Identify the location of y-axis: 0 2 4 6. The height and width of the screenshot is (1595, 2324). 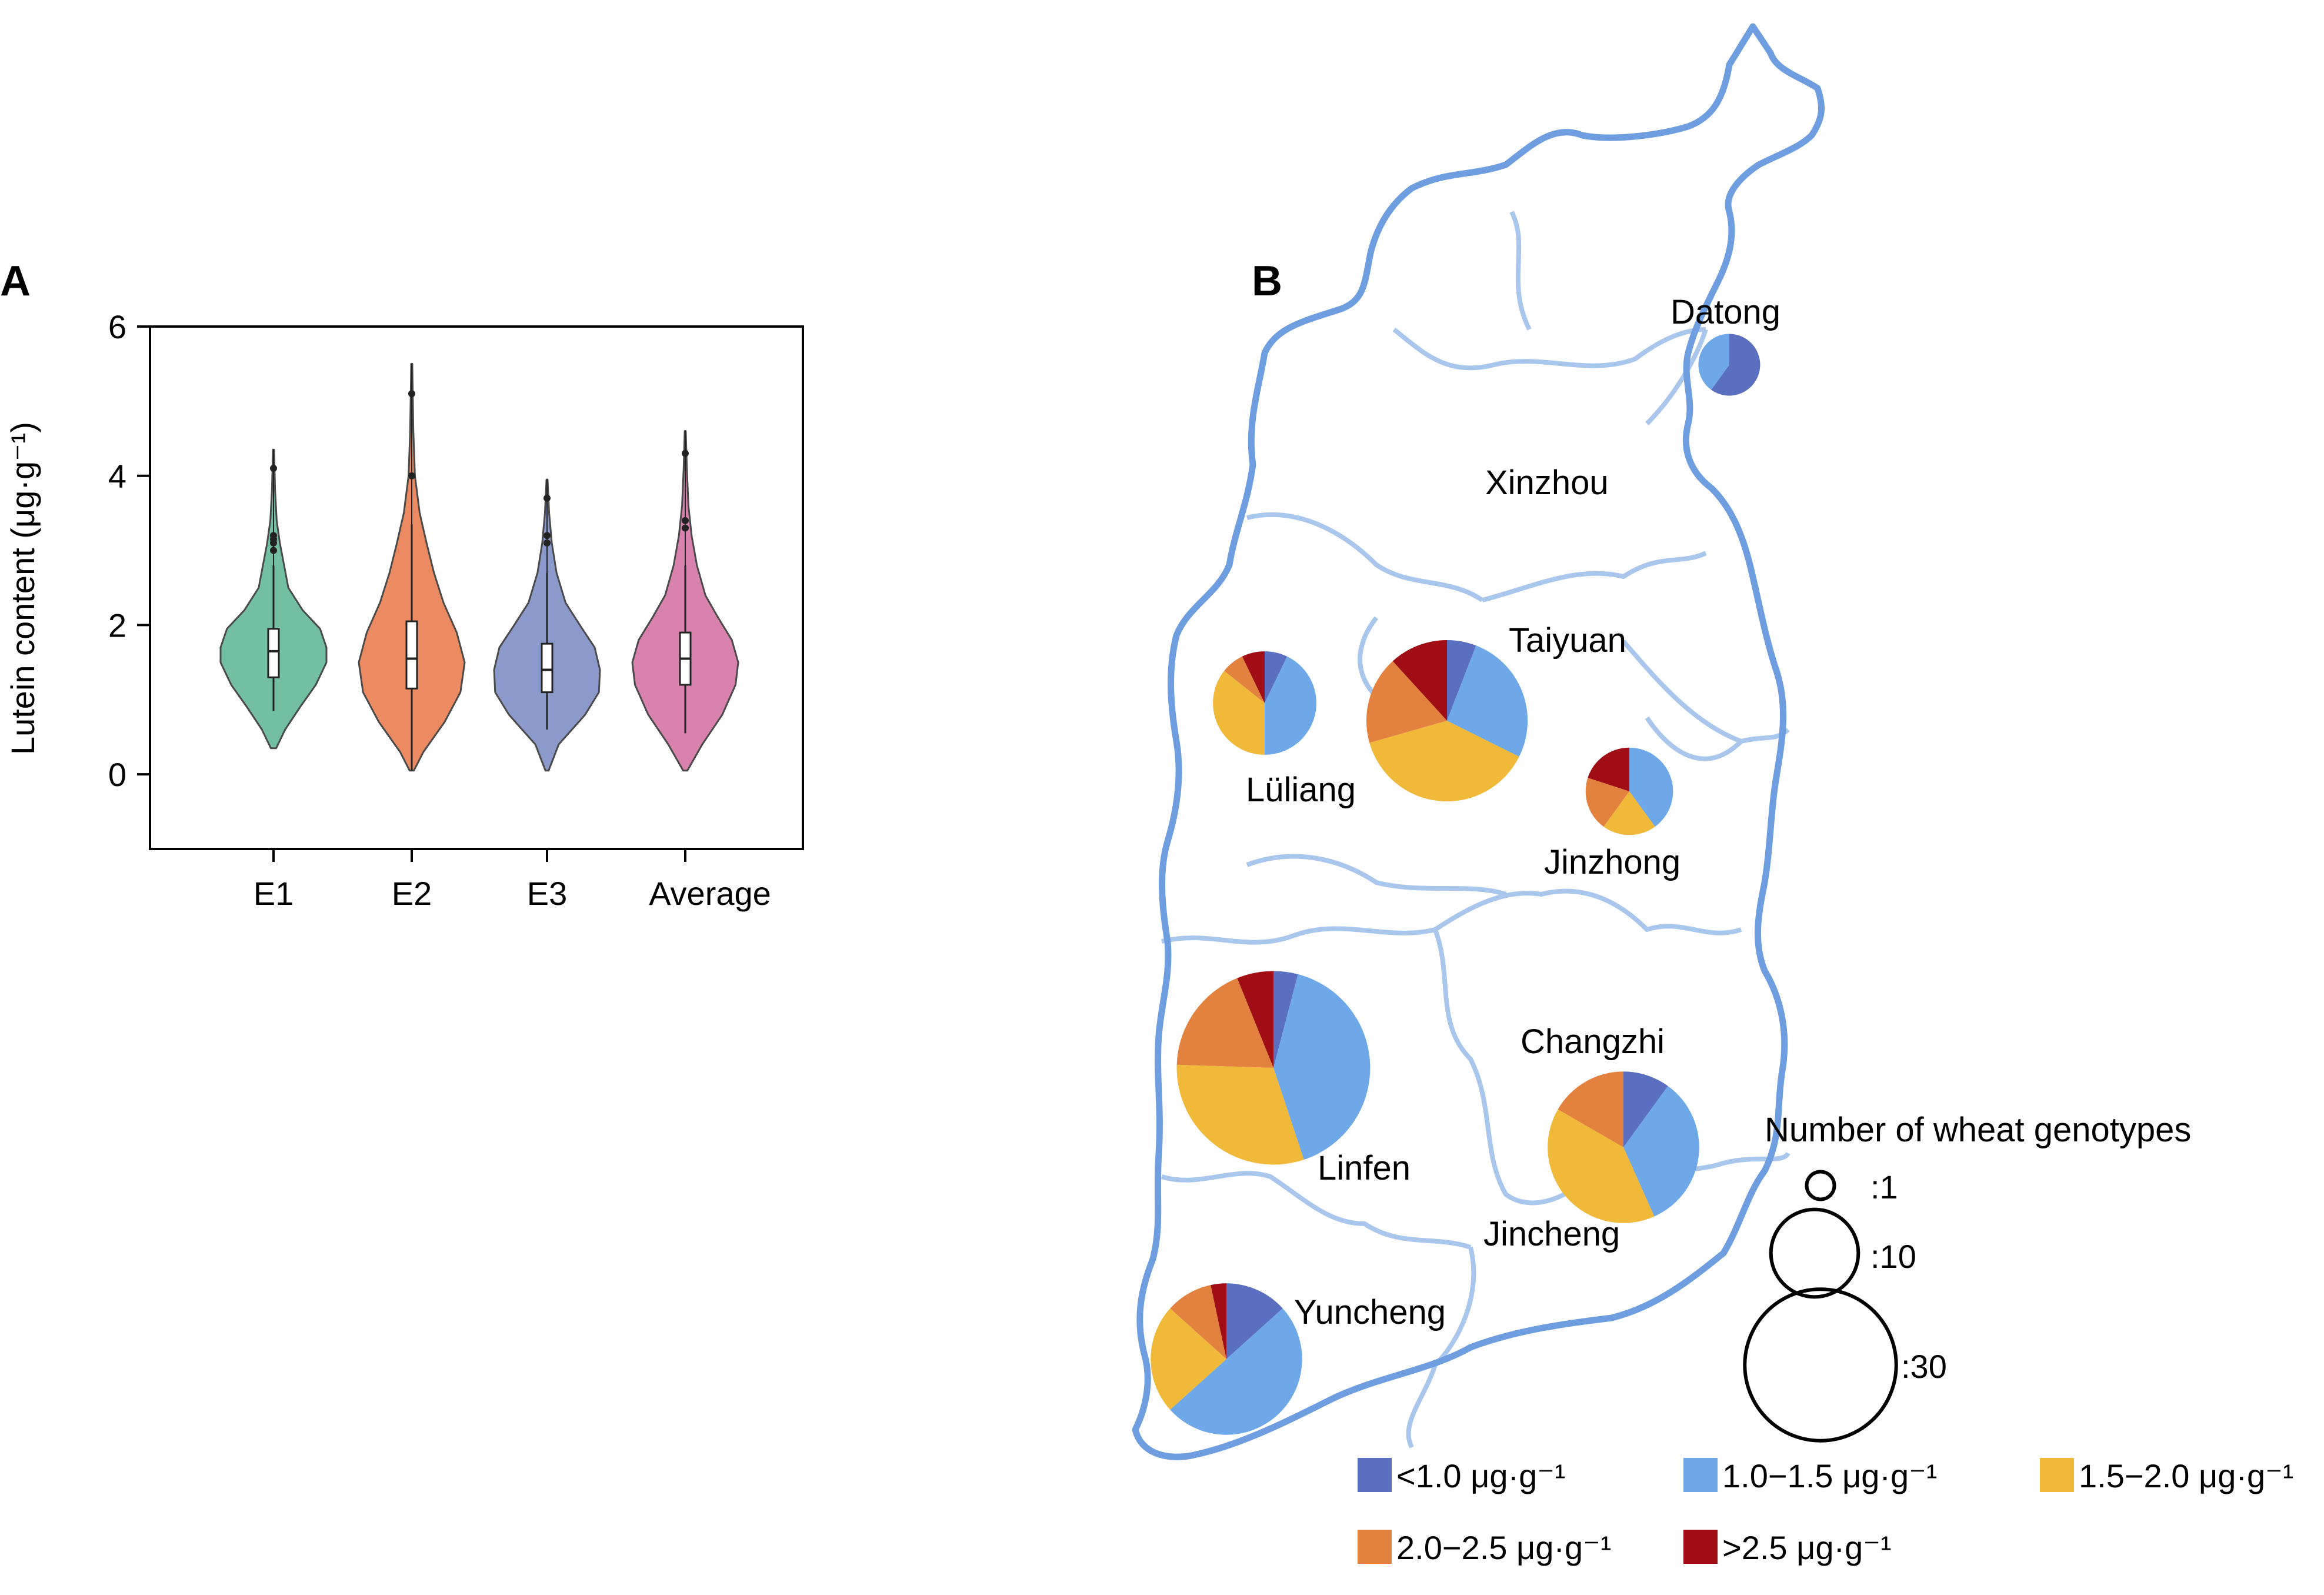
(129, 550).